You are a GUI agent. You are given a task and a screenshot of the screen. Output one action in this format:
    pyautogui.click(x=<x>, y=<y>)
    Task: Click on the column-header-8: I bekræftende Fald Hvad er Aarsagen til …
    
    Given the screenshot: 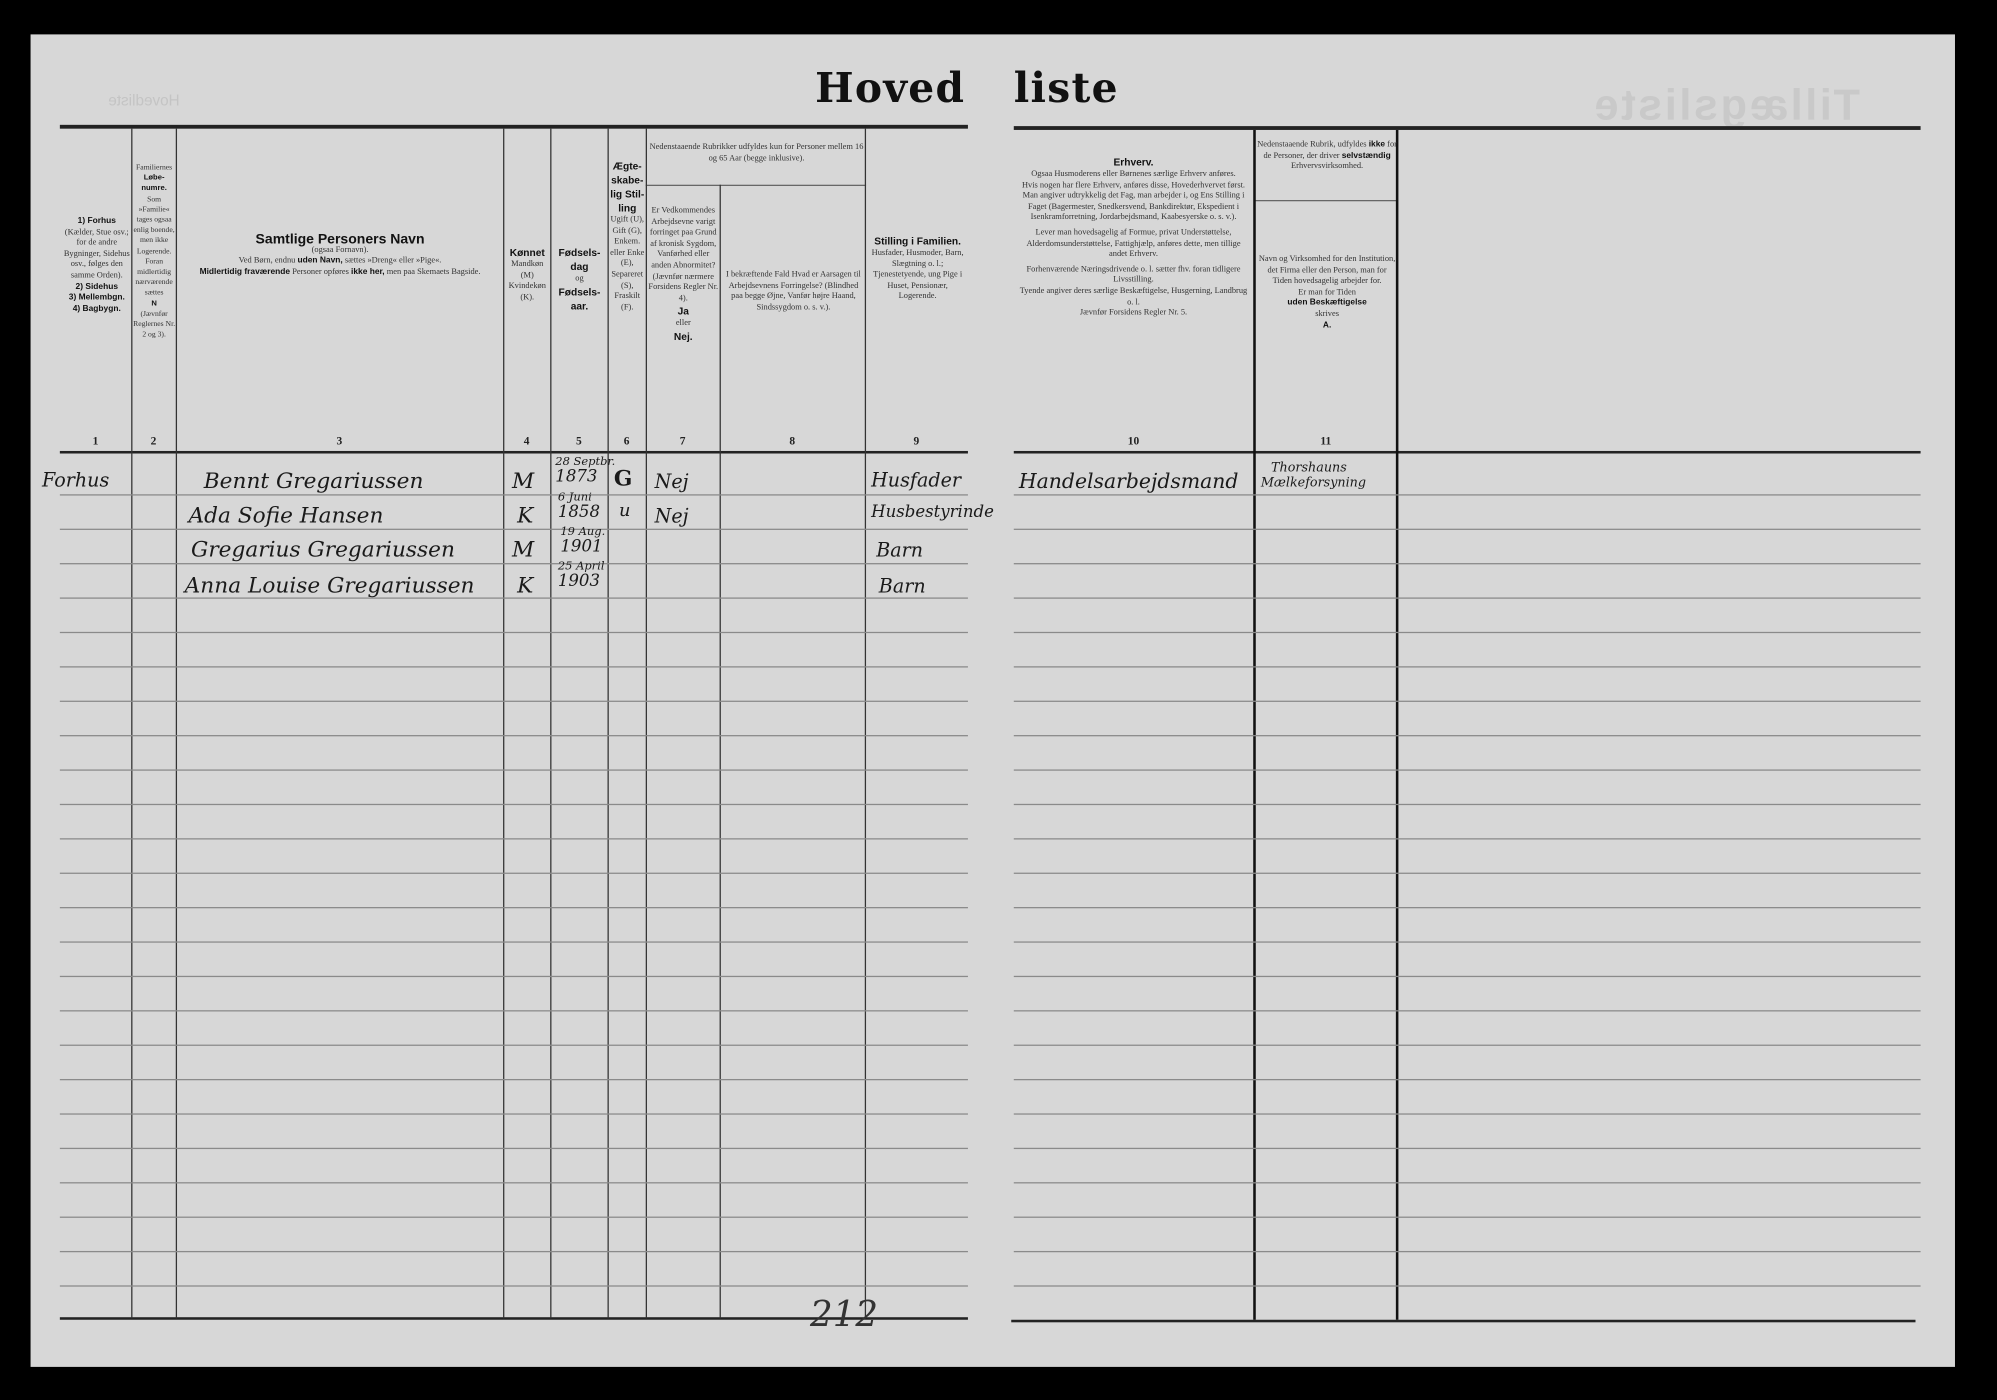 What is the action you would take?
    pyautogui.click(x=793, y=291)
    